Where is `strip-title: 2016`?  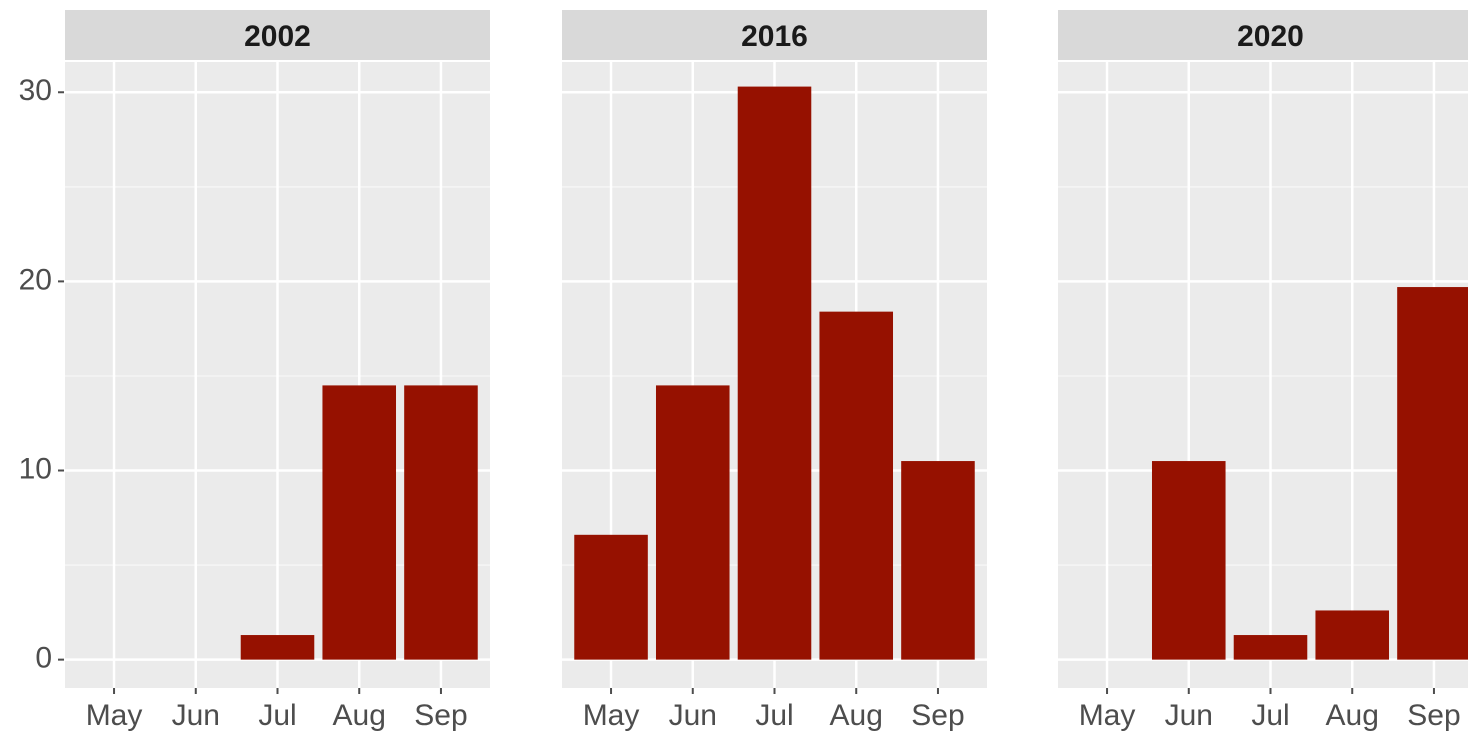 strip-title: 2016 is located at coordinates (774, 36).